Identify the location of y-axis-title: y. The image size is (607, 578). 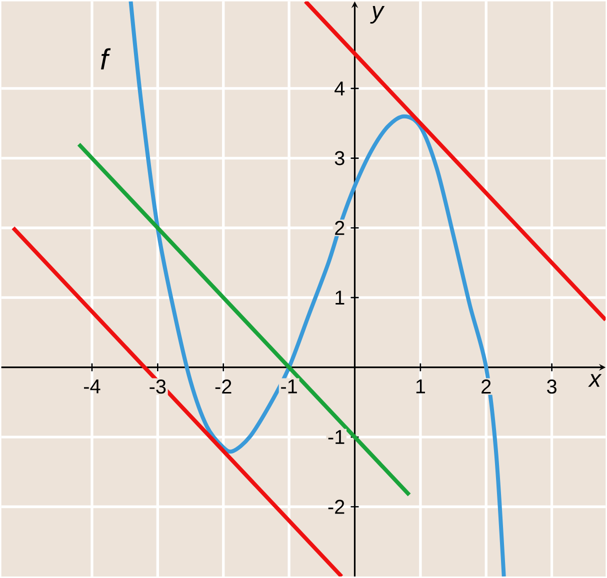
(377, 15).